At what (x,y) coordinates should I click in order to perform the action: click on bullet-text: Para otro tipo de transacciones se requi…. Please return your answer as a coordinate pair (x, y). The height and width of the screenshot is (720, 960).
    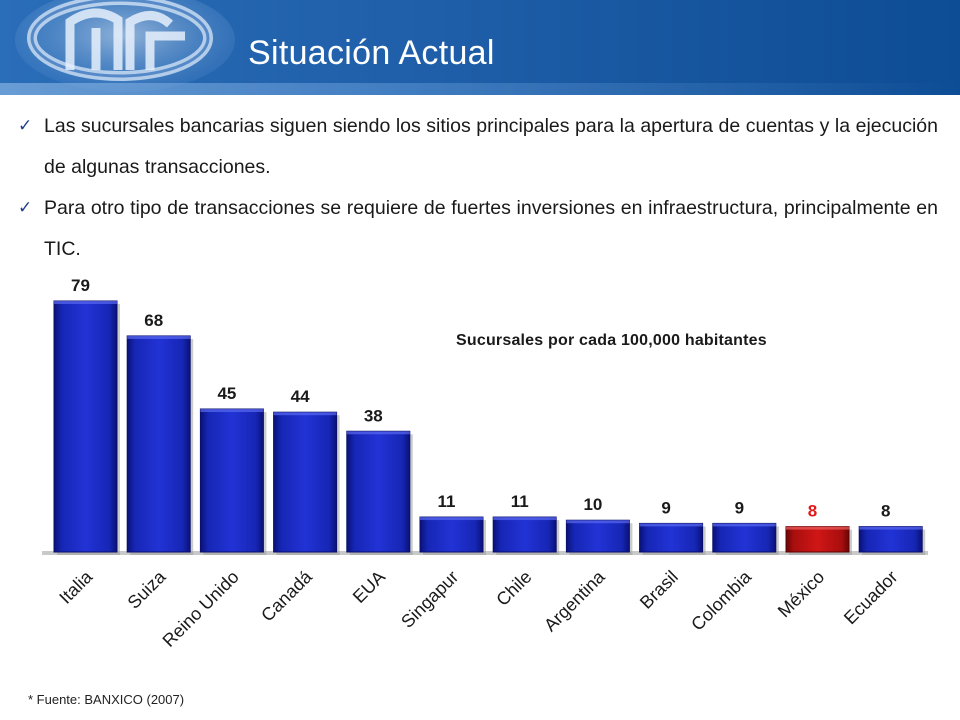
    Looking at the image, I should click on (491, 228).